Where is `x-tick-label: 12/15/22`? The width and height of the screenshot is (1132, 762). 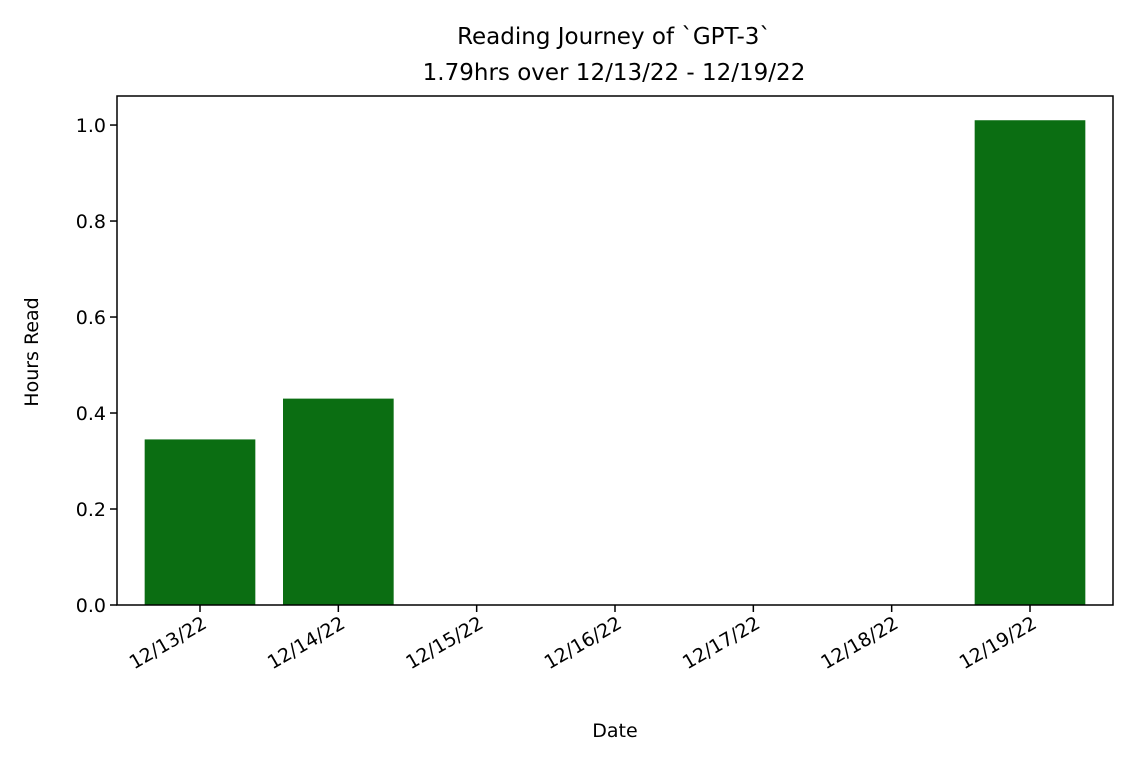
x-tick-label: 12/15/22 is located at coordinates (444, 643).